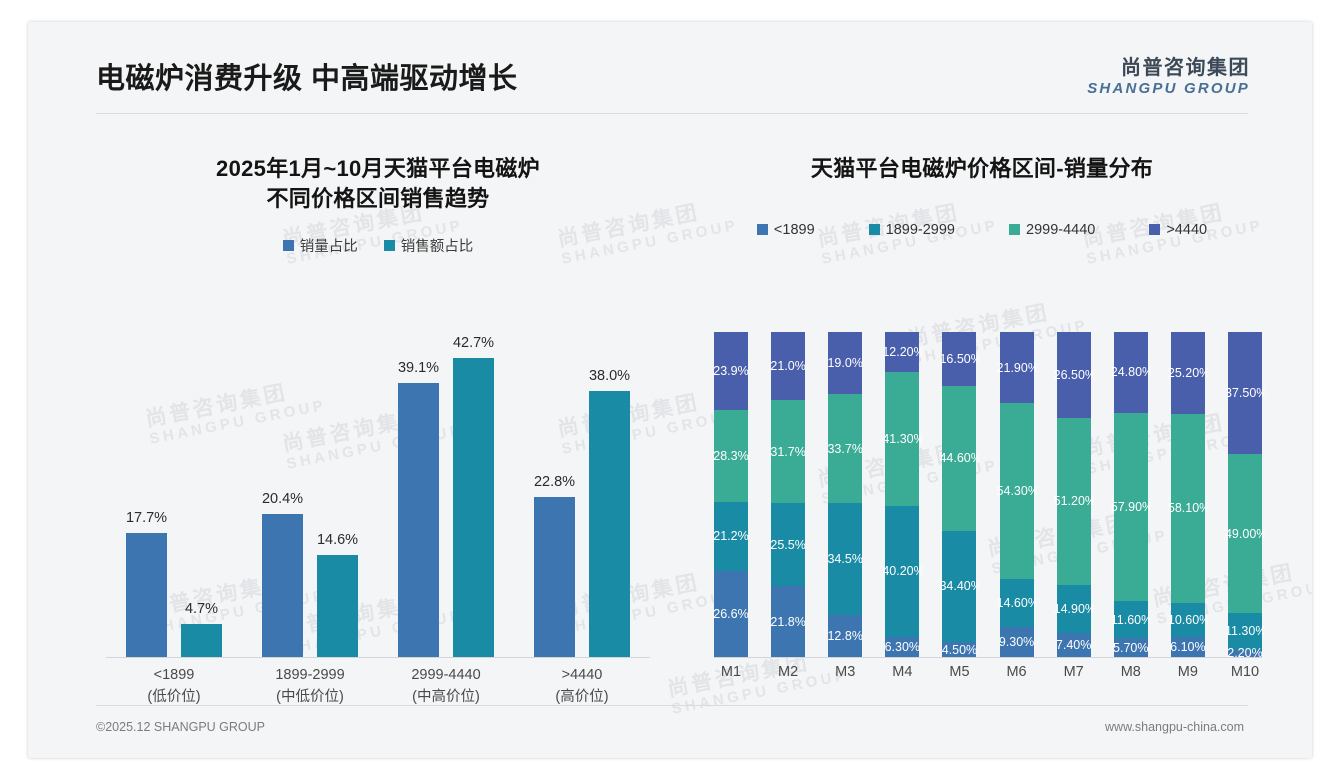  I want to click on x-axis-tick-M2: M2, so click(788, 672).